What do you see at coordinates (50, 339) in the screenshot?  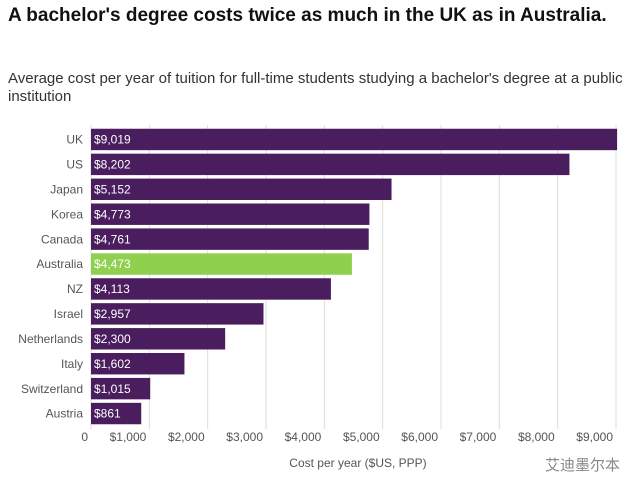 I see `y-tick-label: Netherlands` at bounding box center [50, 339].